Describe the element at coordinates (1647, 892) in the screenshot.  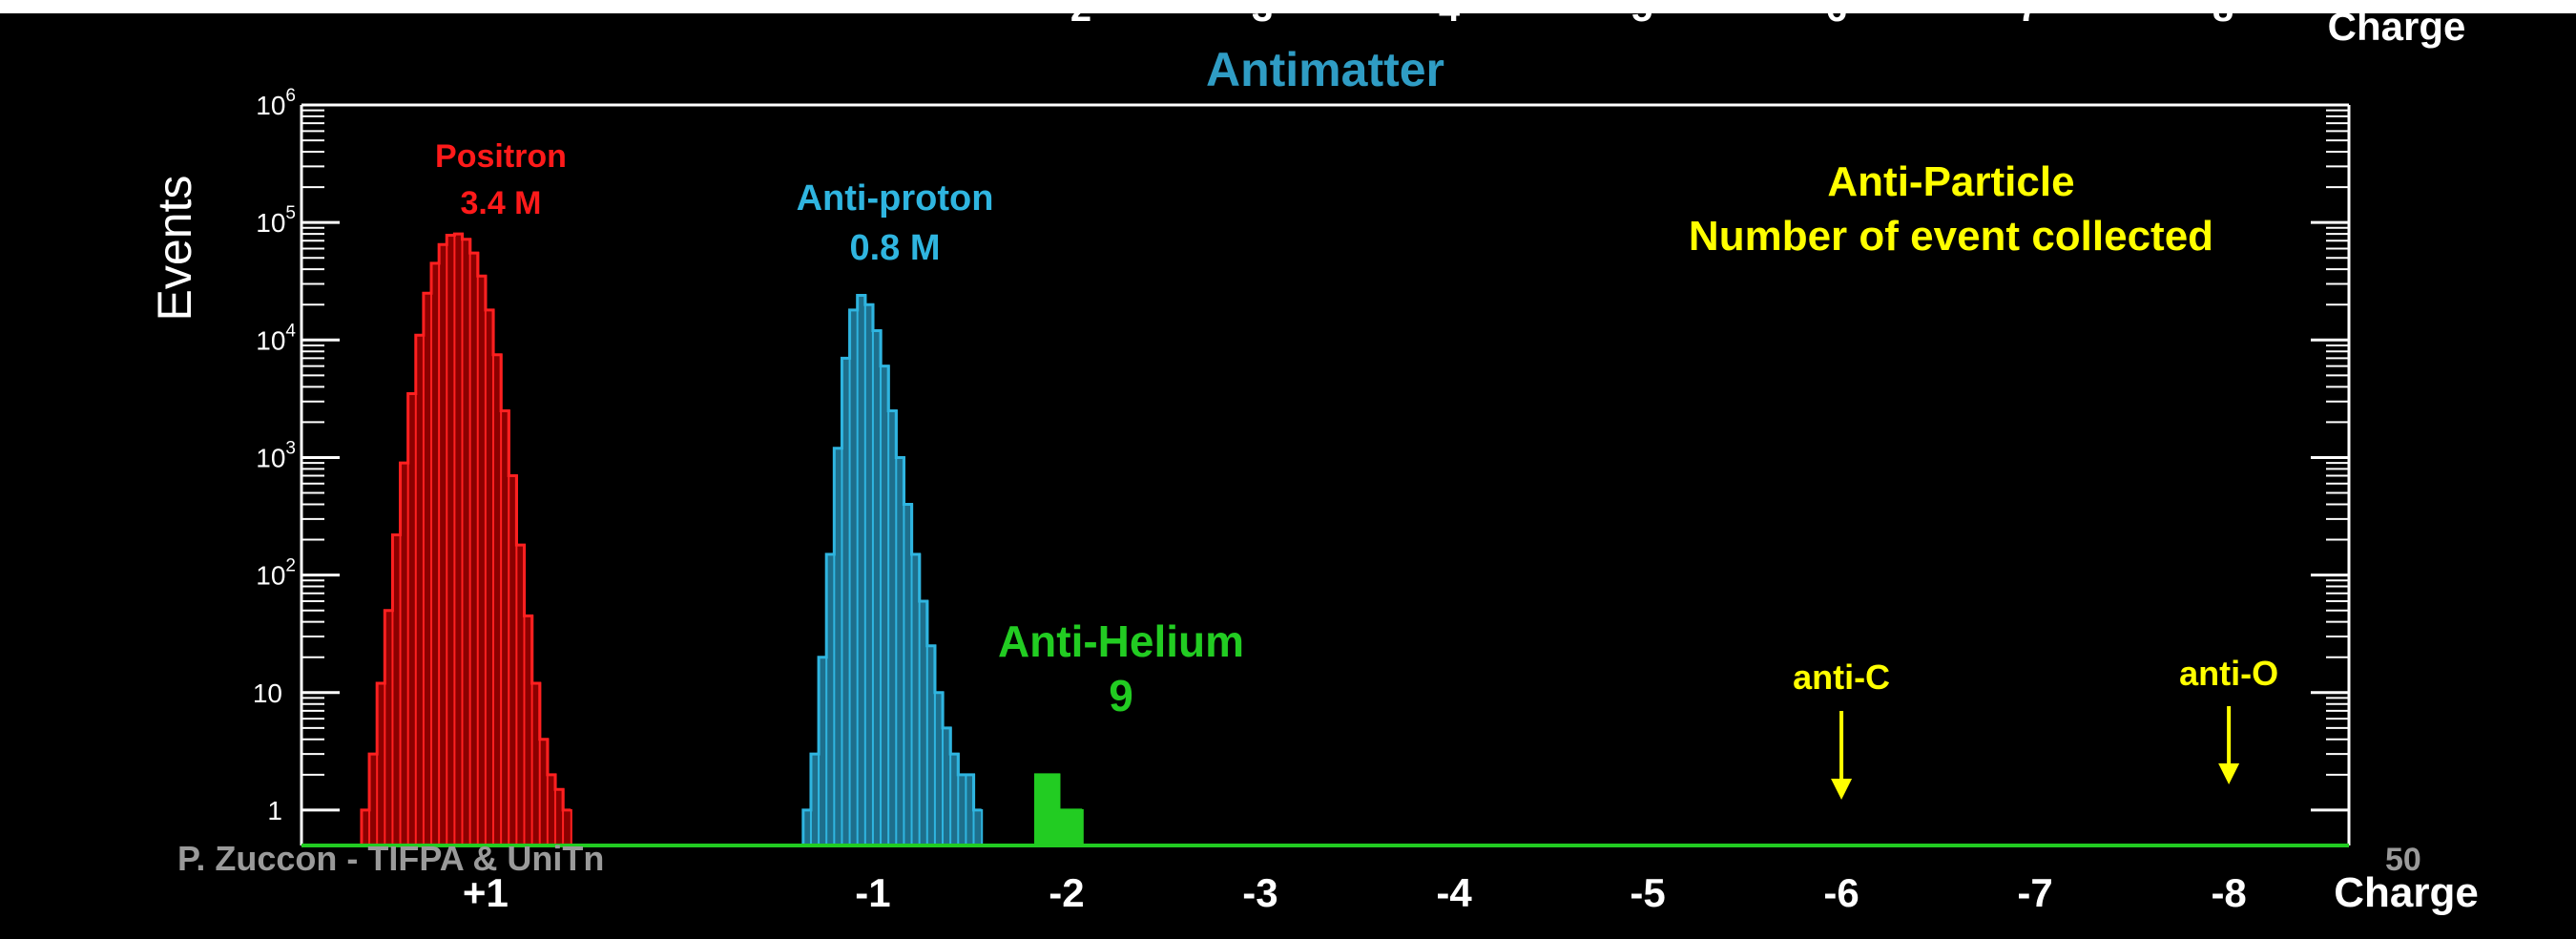
I see `x-tick-label: -5` at that location.